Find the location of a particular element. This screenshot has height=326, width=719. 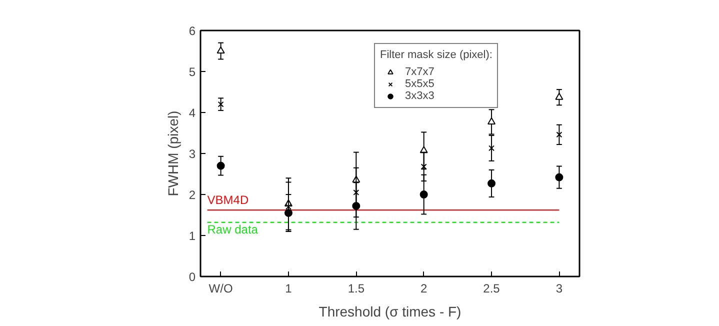

x-tick-label: 3 is located at coordinates (559, 289).